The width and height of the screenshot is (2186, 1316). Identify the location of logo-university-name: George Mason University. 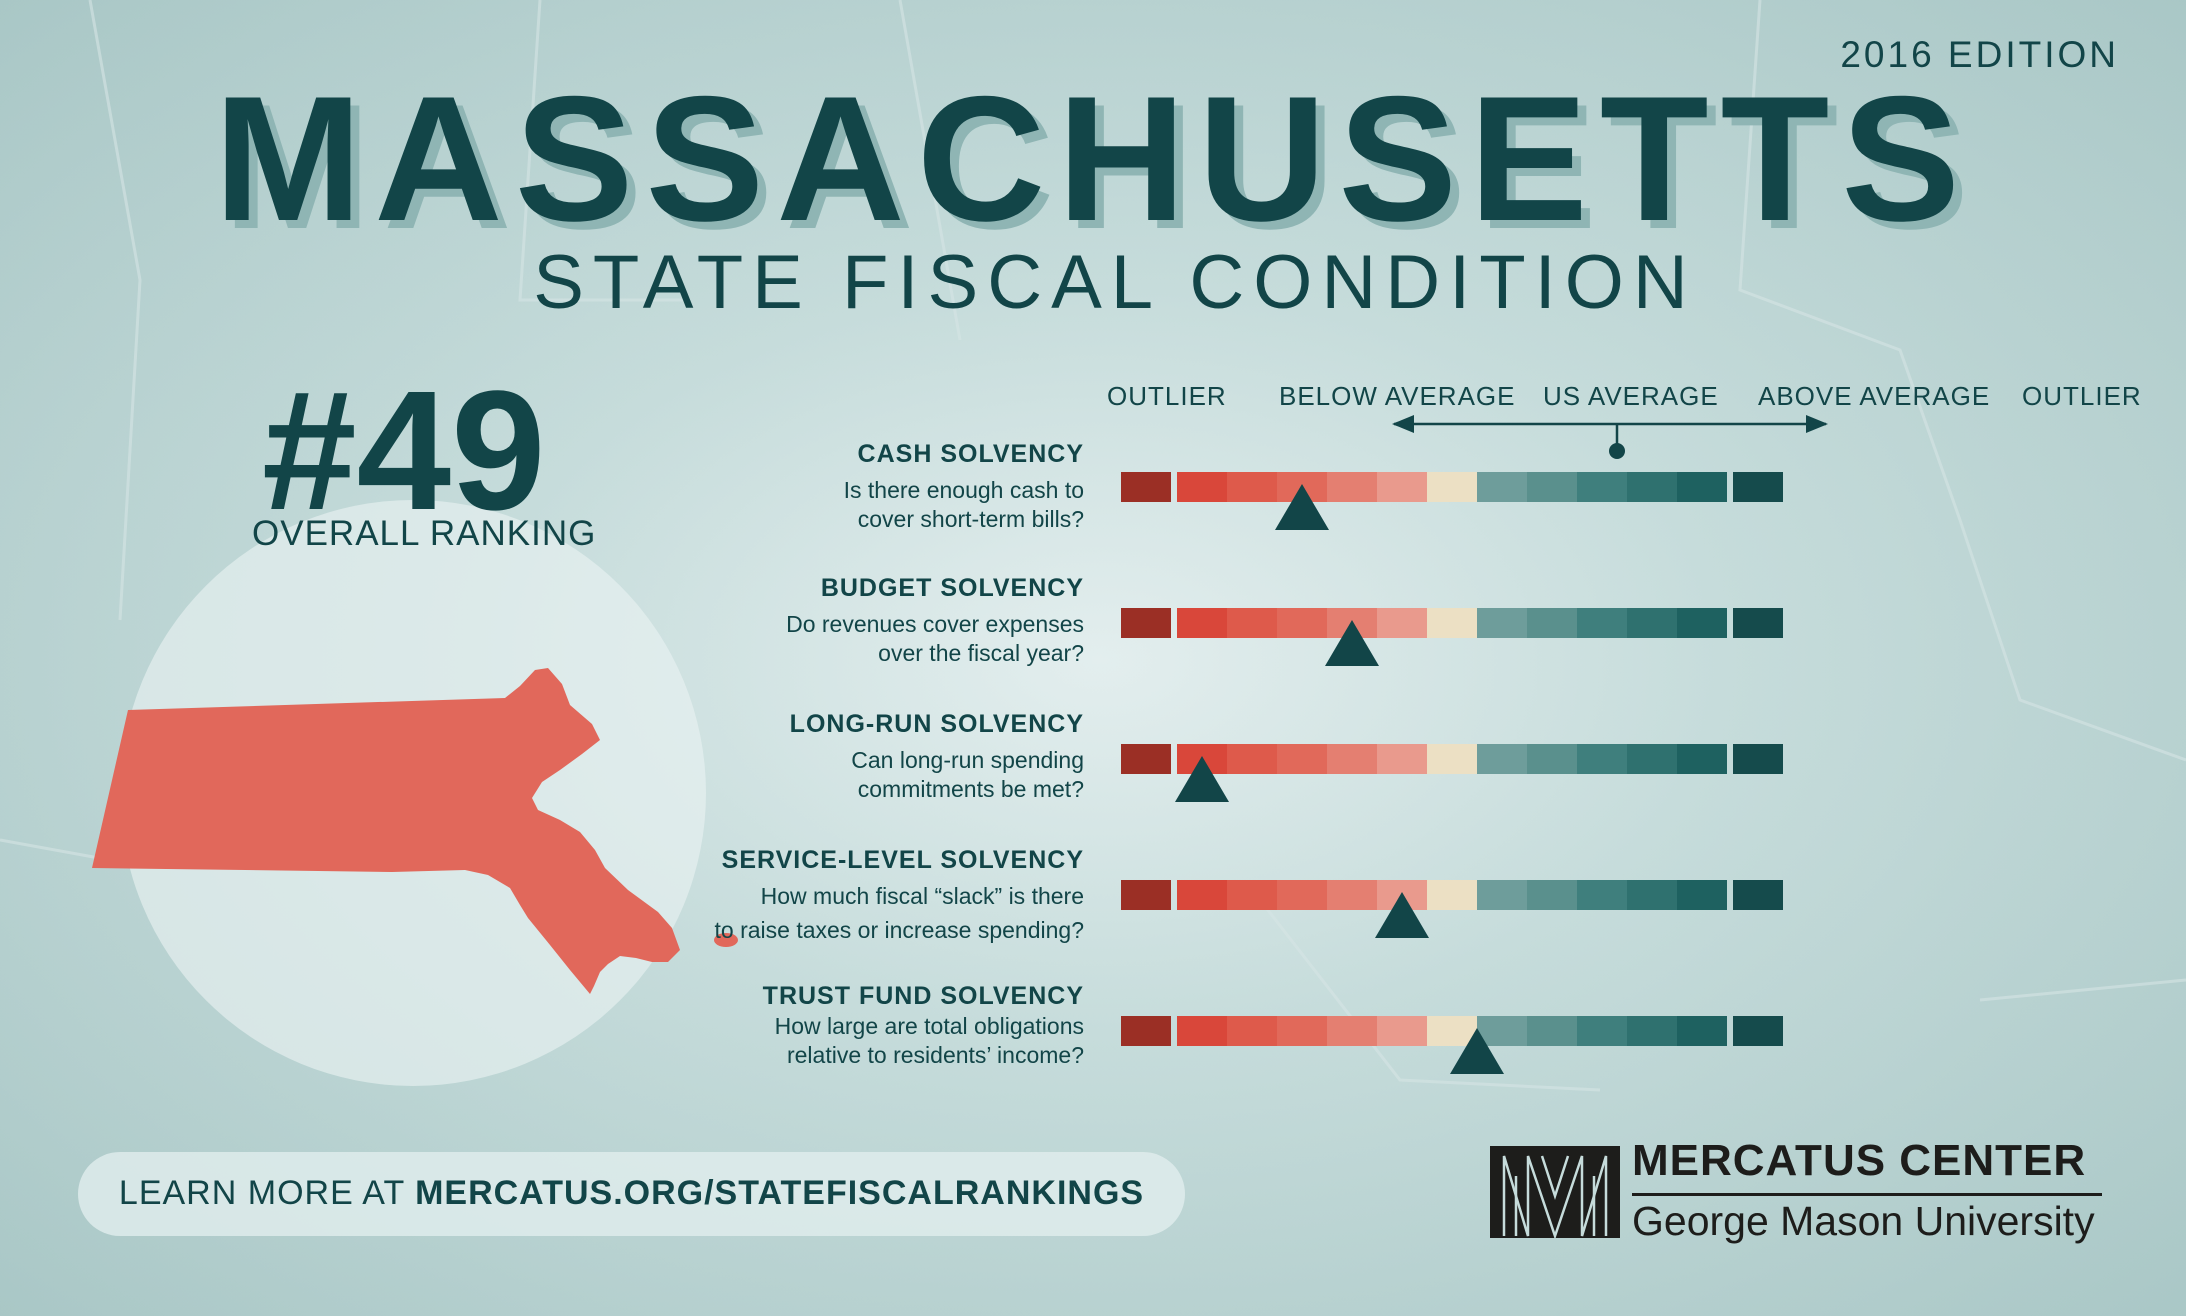
(1863, 1221).